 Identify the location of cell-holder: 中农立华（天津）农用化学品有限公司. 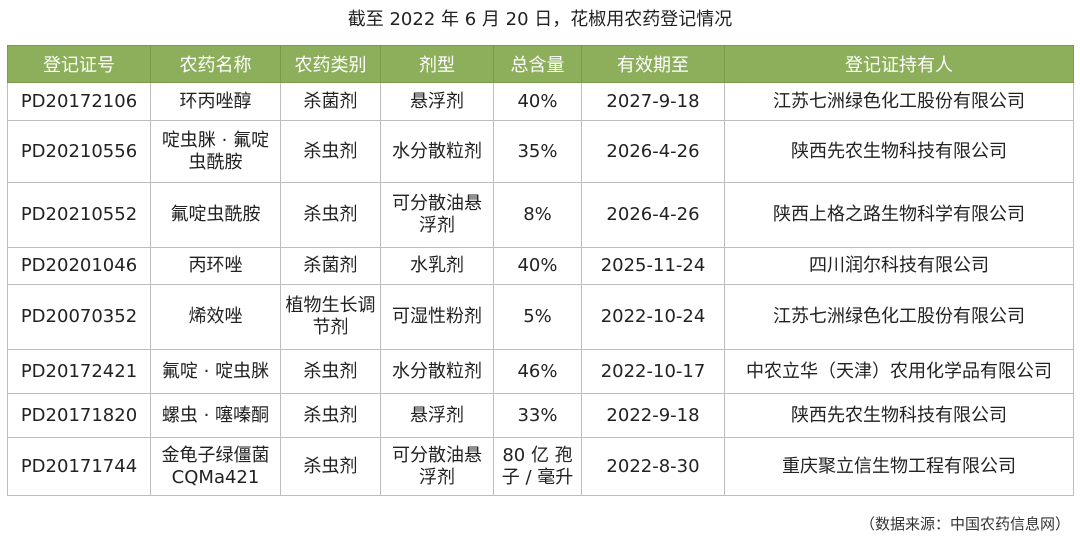
(899, 371).